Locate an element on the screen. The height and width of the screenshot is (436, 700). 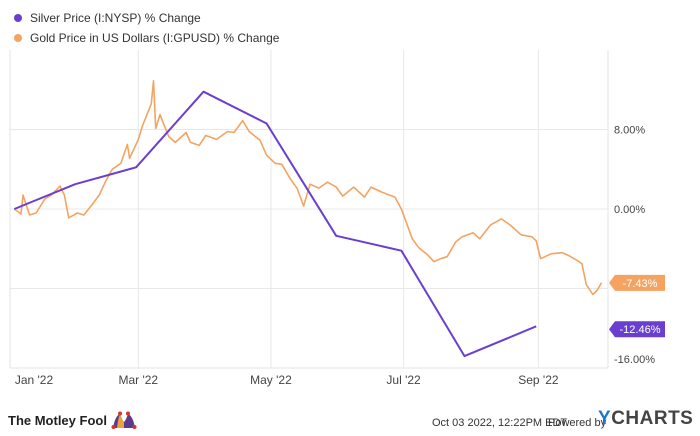
end-label-text: -7.43% is located at coordinates (640, 284).